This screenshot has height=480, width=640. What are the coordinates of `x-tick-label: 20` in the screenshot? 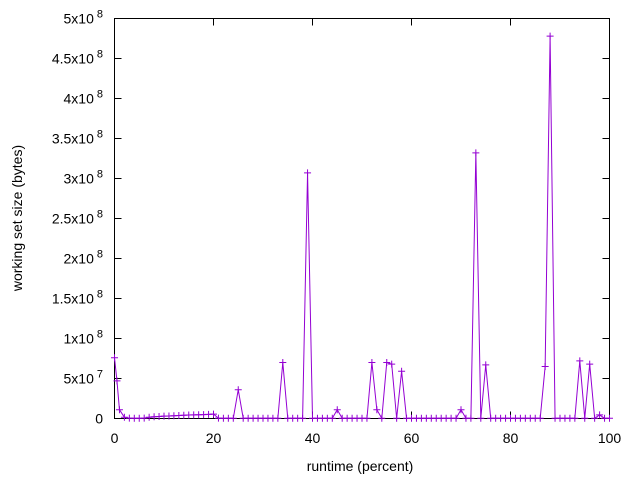 It's located at (214, 438).